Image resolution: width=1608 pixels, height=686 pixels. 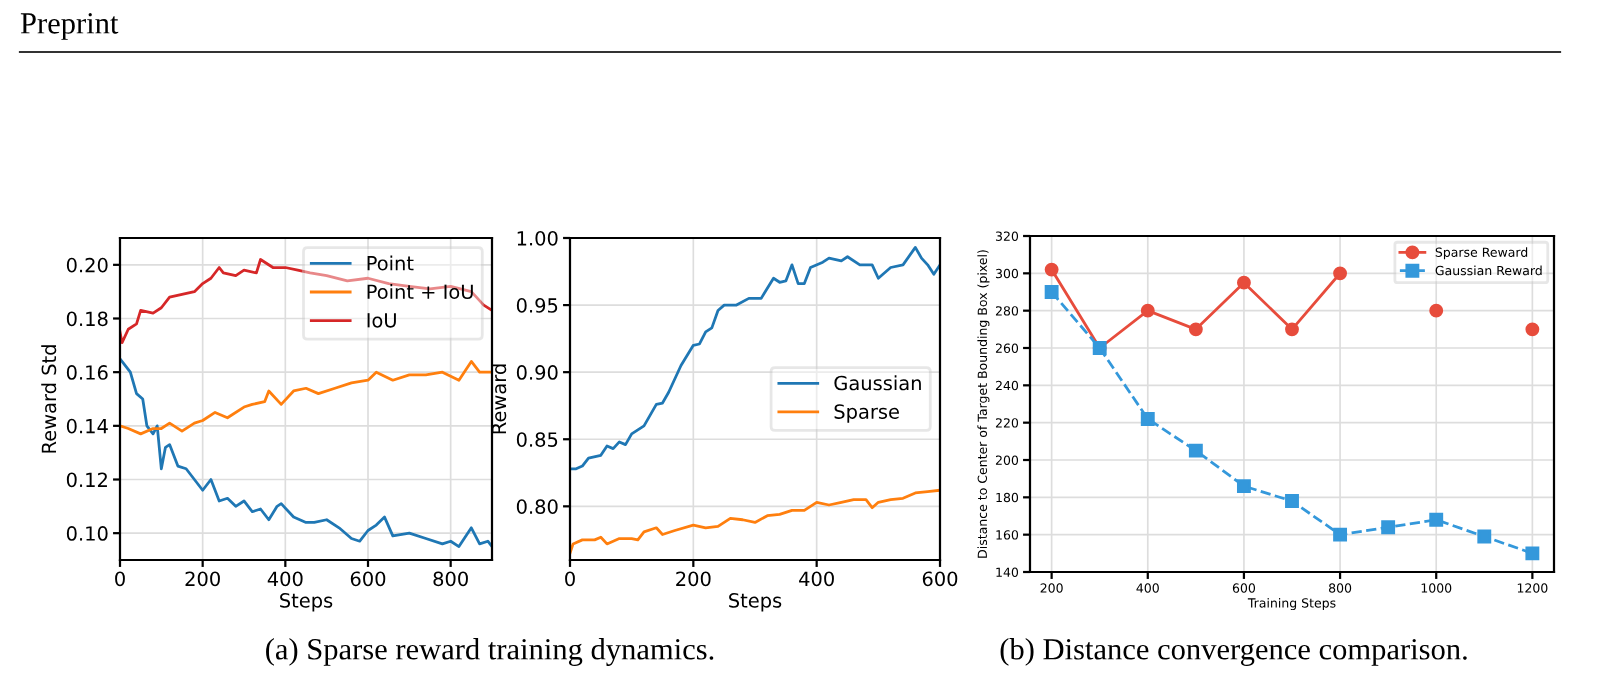 What do you see at coordinates (877, 383) in the screenshot?
I see `legend-label: Gaussian` at bounding box center [877, 383].